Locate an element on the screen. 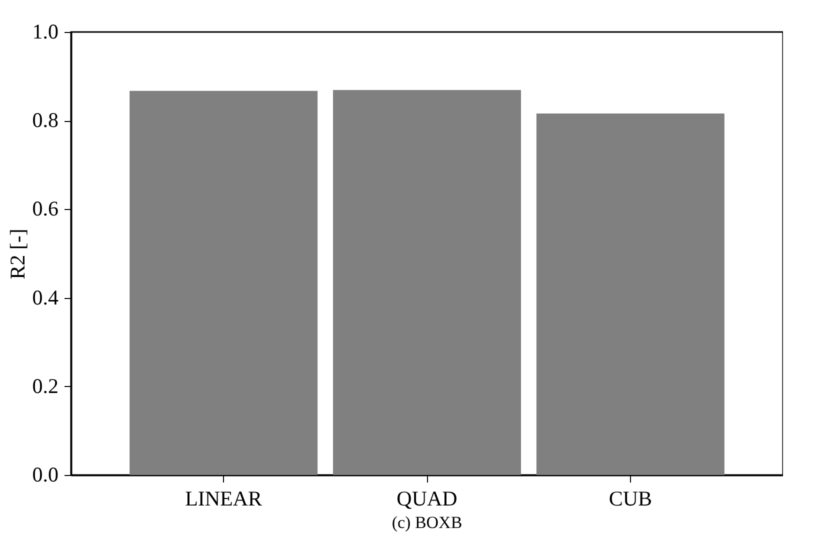 The width and height of the screenshot is (830, 557). y-tick-label: 0.0 is located at coordinates (45, 474).